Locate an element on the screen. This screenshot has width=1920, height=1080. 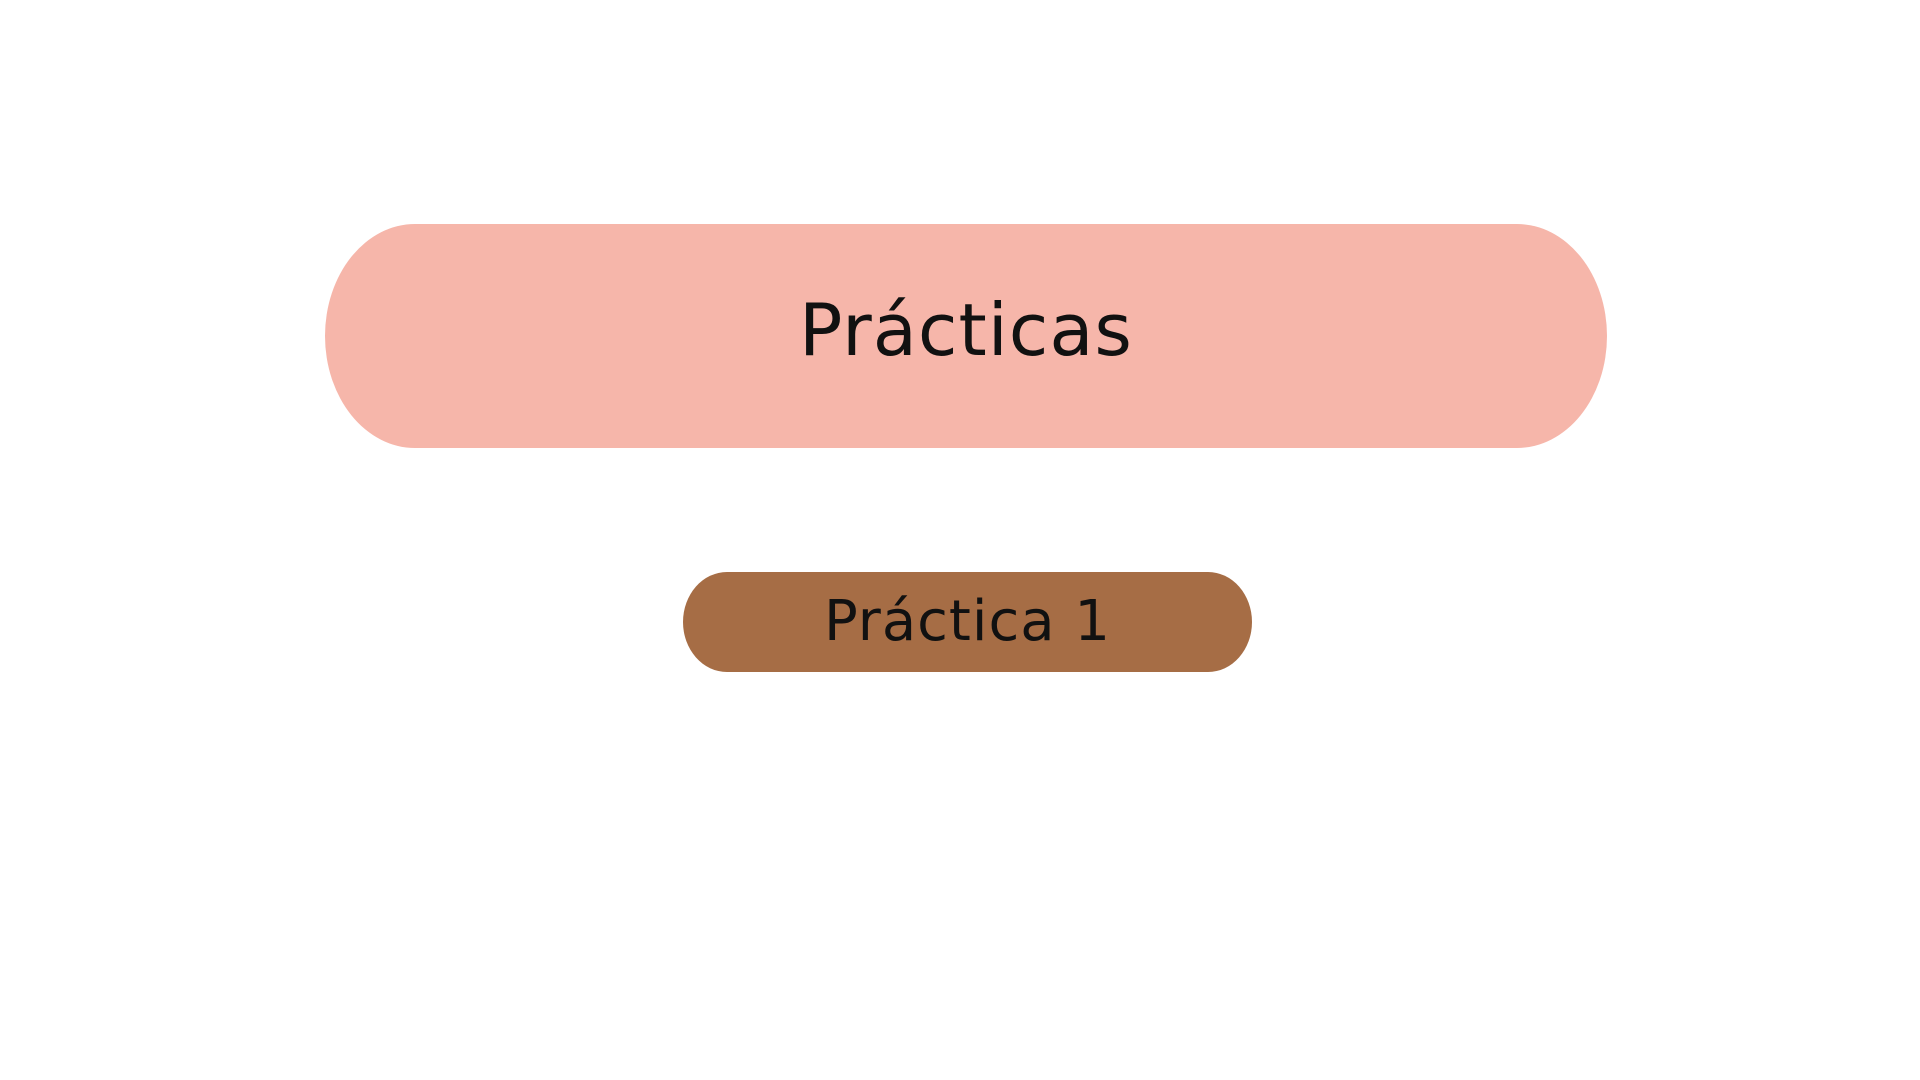
practice-1-label: Práctica 1 is located at coordinates (967, 621).